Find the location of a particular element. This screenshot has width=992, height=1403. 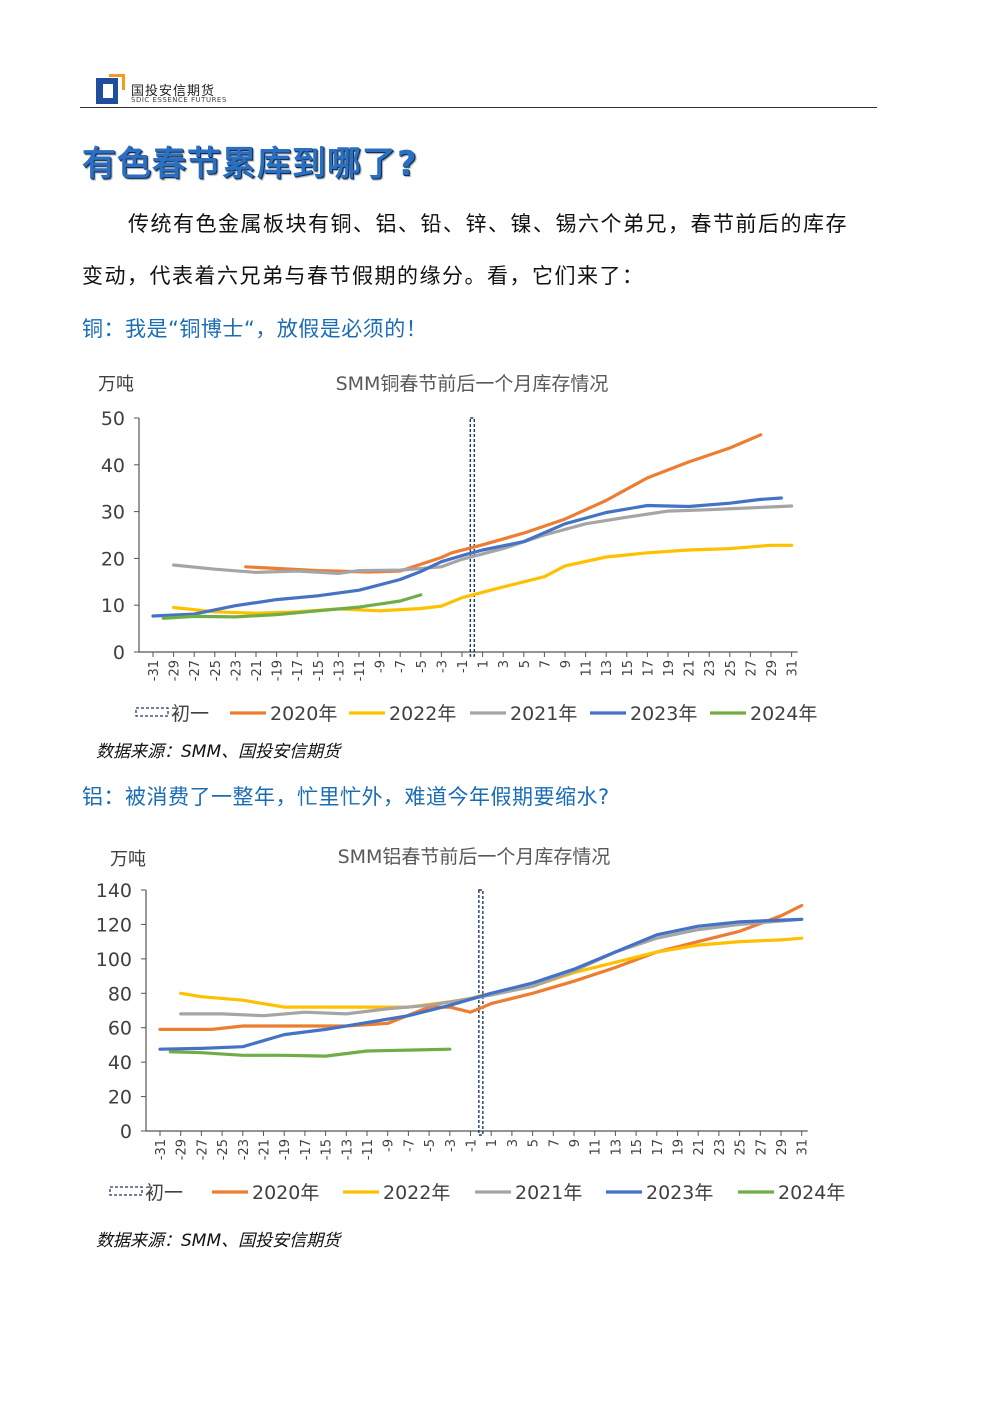

x-tick-label: -5 is located at coordinates (422, 666).